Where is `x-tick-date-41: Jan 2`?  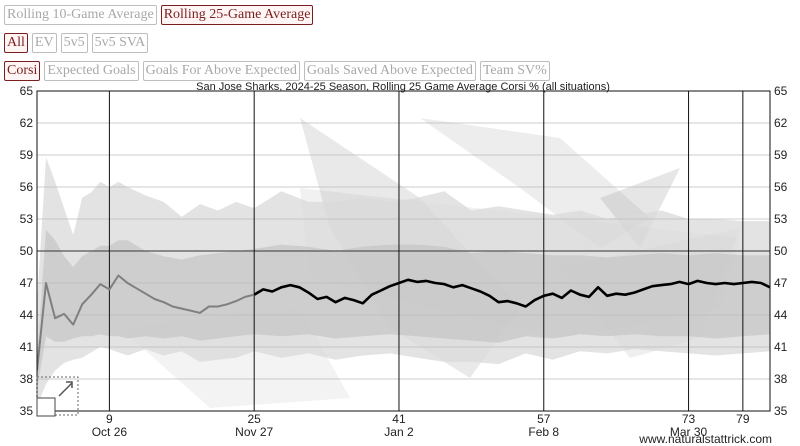
x-tick-date-41: Jan 2 is located at coordinates (399, 432).